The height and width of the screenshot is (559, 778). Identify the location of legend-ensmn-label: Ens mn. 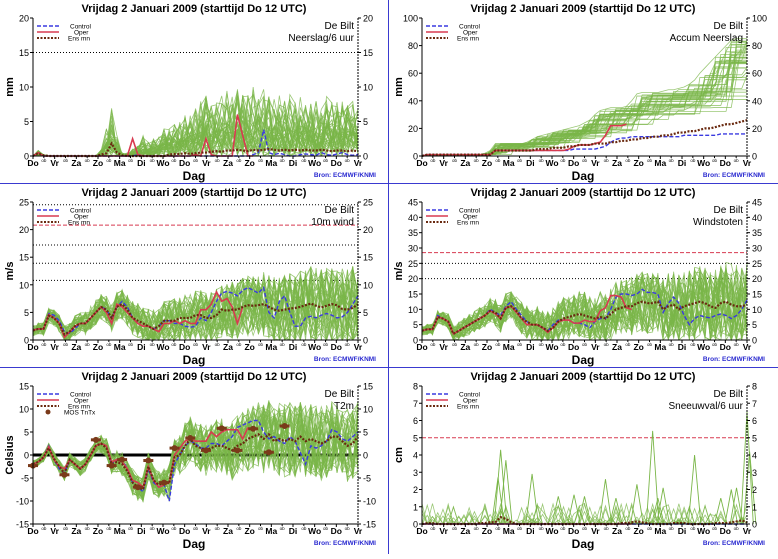
(468, 407).